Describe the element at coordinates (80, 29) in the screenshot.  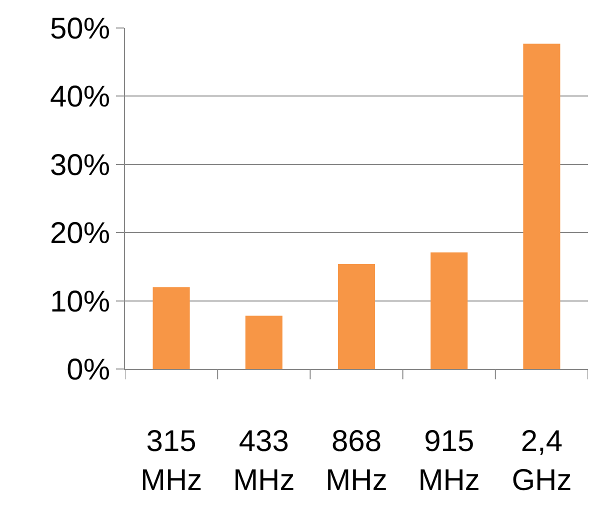
I see `y-tick-label: 50%` at that location.